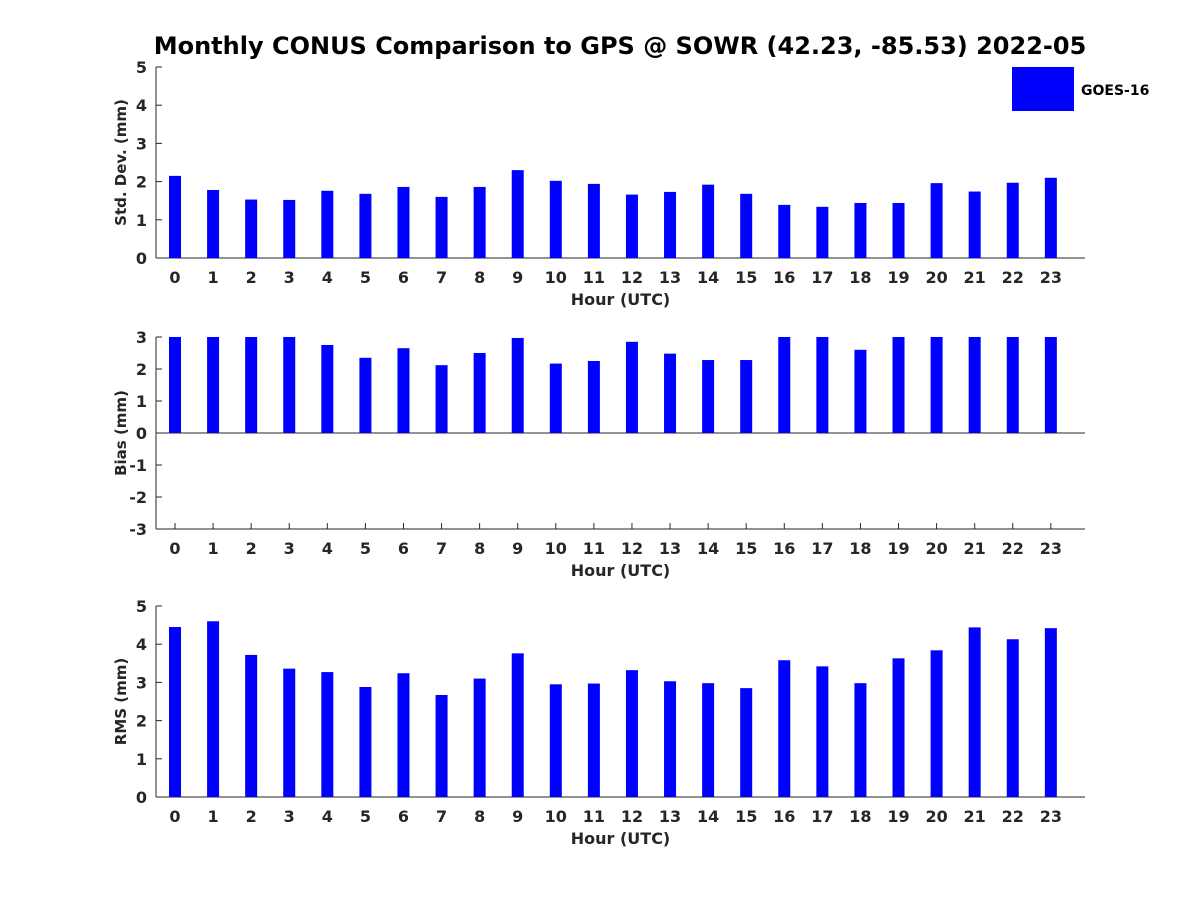 This screenshot has height=900, width=1200. I want to click on x-tick-label: 0, so click(174, 277).